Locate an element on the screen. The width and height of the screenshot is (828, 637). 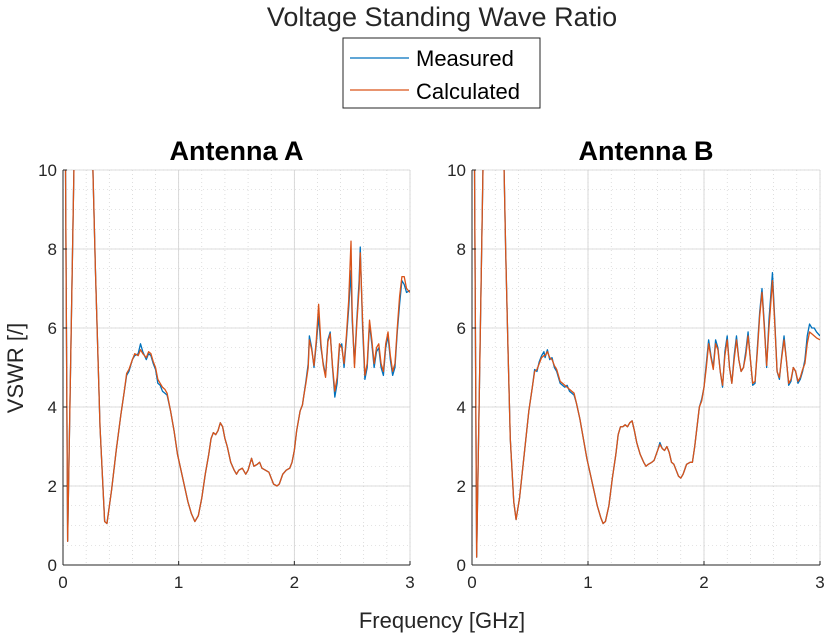
legend: Measured Calculated is located at coordinates (441, 73).